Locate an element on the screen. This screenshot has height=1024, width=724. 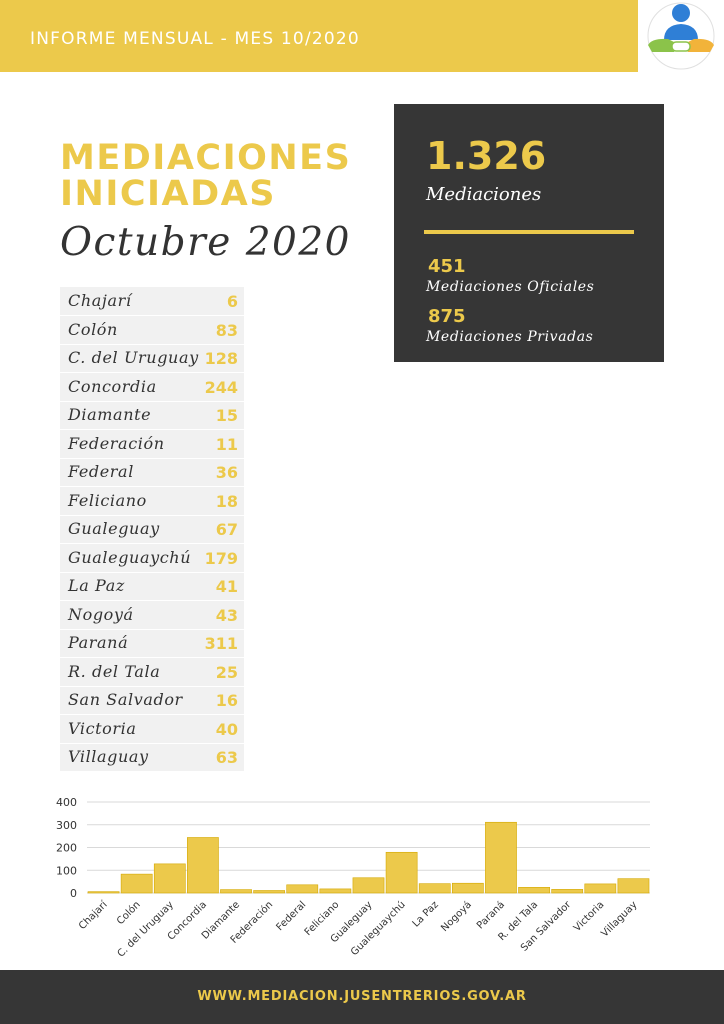
department-name: La Paz is located at coordinates (96, 585).